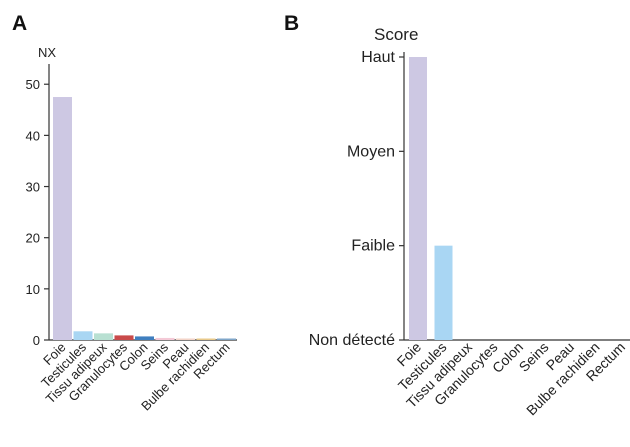 This screenshot has width=630, height=447. Describe the element at coordinates (431, 198) in the screenshot. I see `panel-b-bars` at that location.